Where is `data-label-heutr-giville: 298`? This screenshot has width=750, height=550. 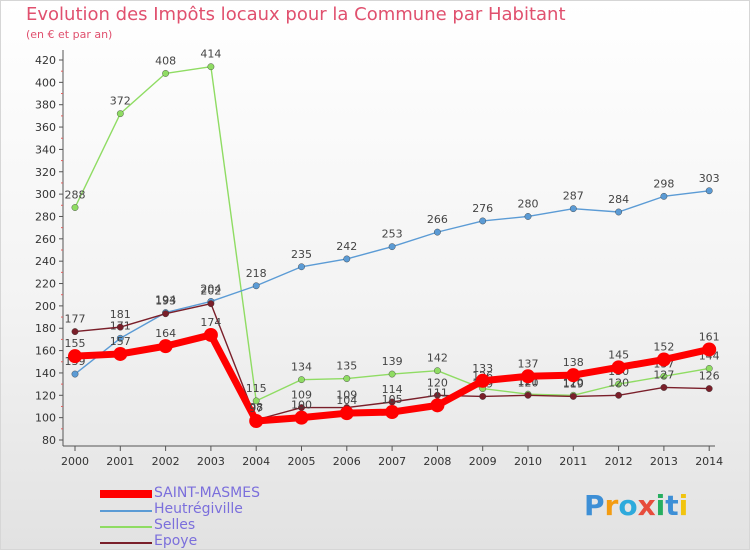
data-label-heutr-giville: 298 is located at coordinates (663, 183).